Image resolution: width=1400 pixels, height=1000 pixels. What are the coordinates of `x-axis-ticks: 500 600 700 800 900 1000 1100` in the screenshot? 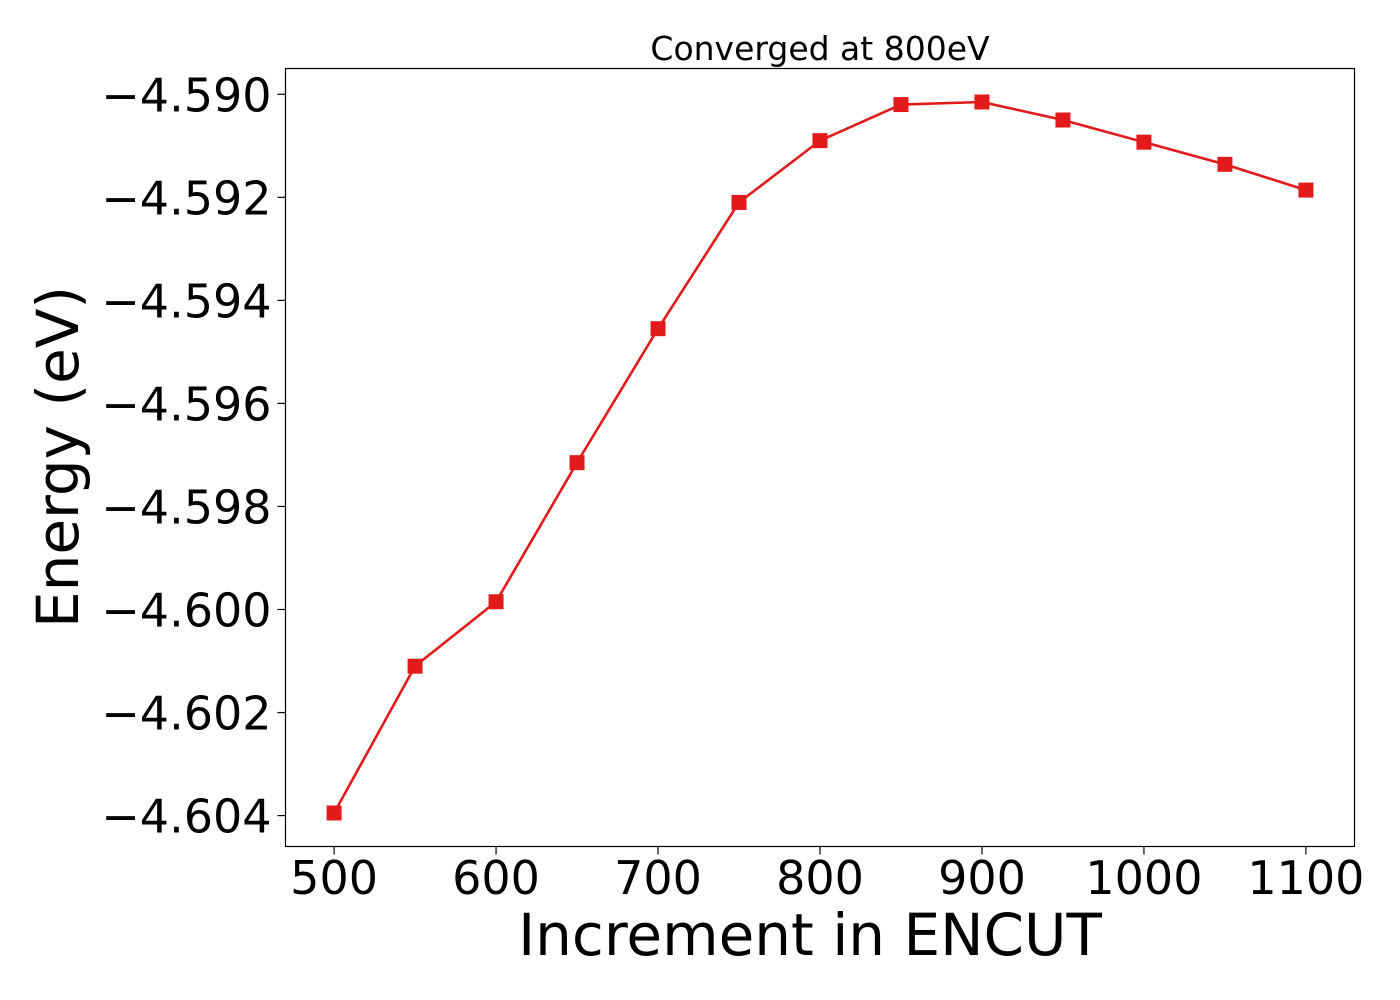 It's located at (827, 875).